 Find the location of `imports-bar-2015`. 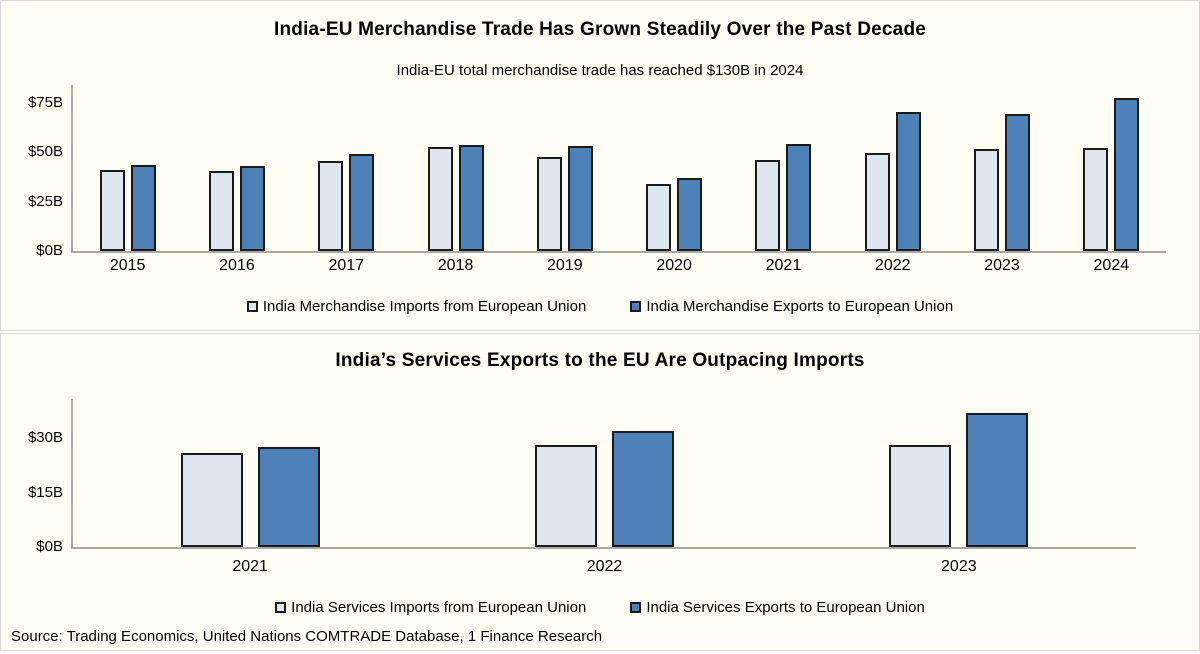

imports-bar-2015 is located at coordinates (112, 210).